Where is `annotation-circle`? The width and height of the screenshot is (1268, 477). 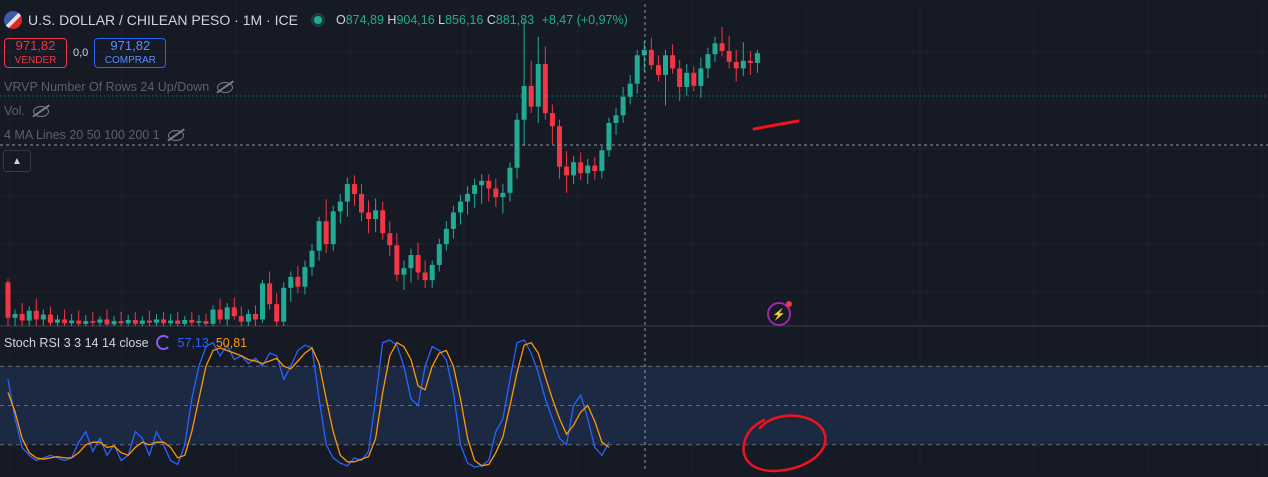
annotation-circle is located at coordinates (784, 443).